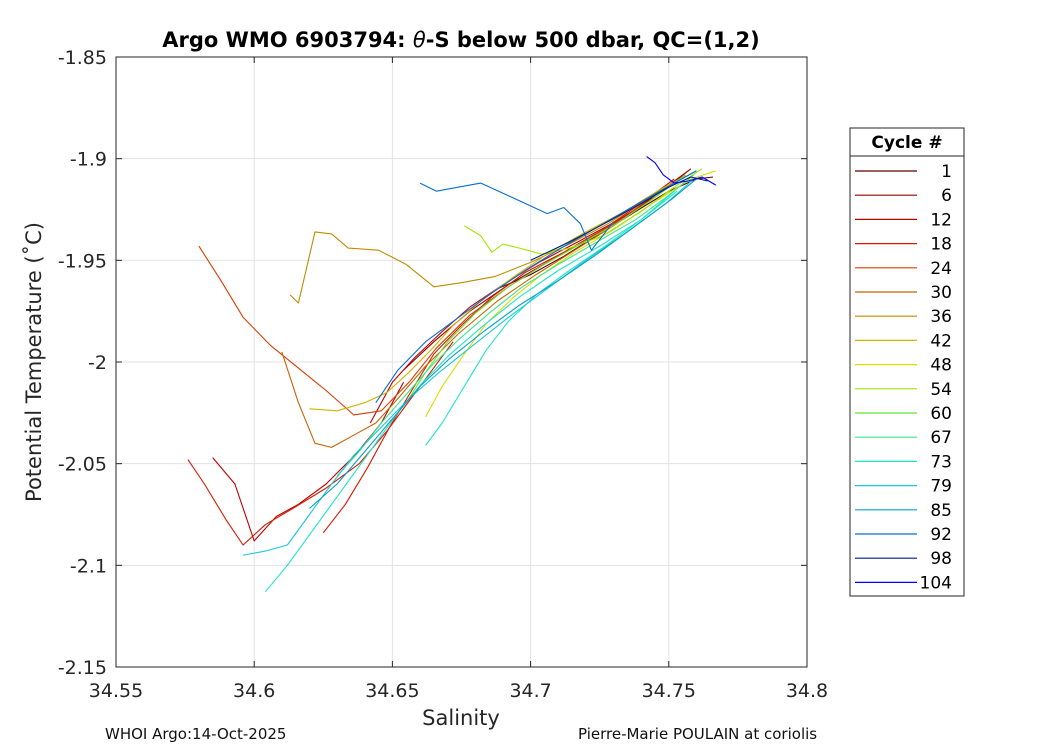 The height and width of the screenshot is (750, 1050). I want to click on x-tick-label: 34.6, so click(254, 691).